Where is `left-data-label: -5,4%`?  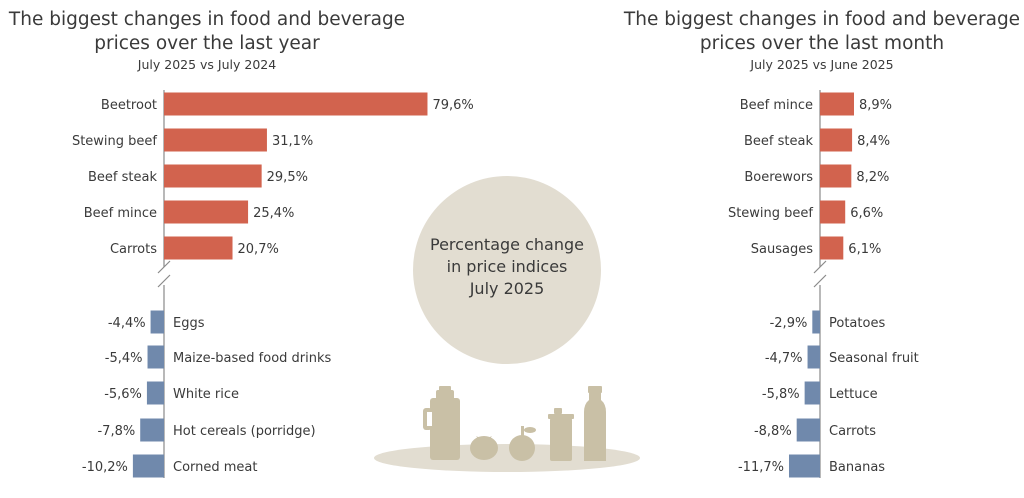 left-data-label: -5,4% is located at coordinates (124, 358).